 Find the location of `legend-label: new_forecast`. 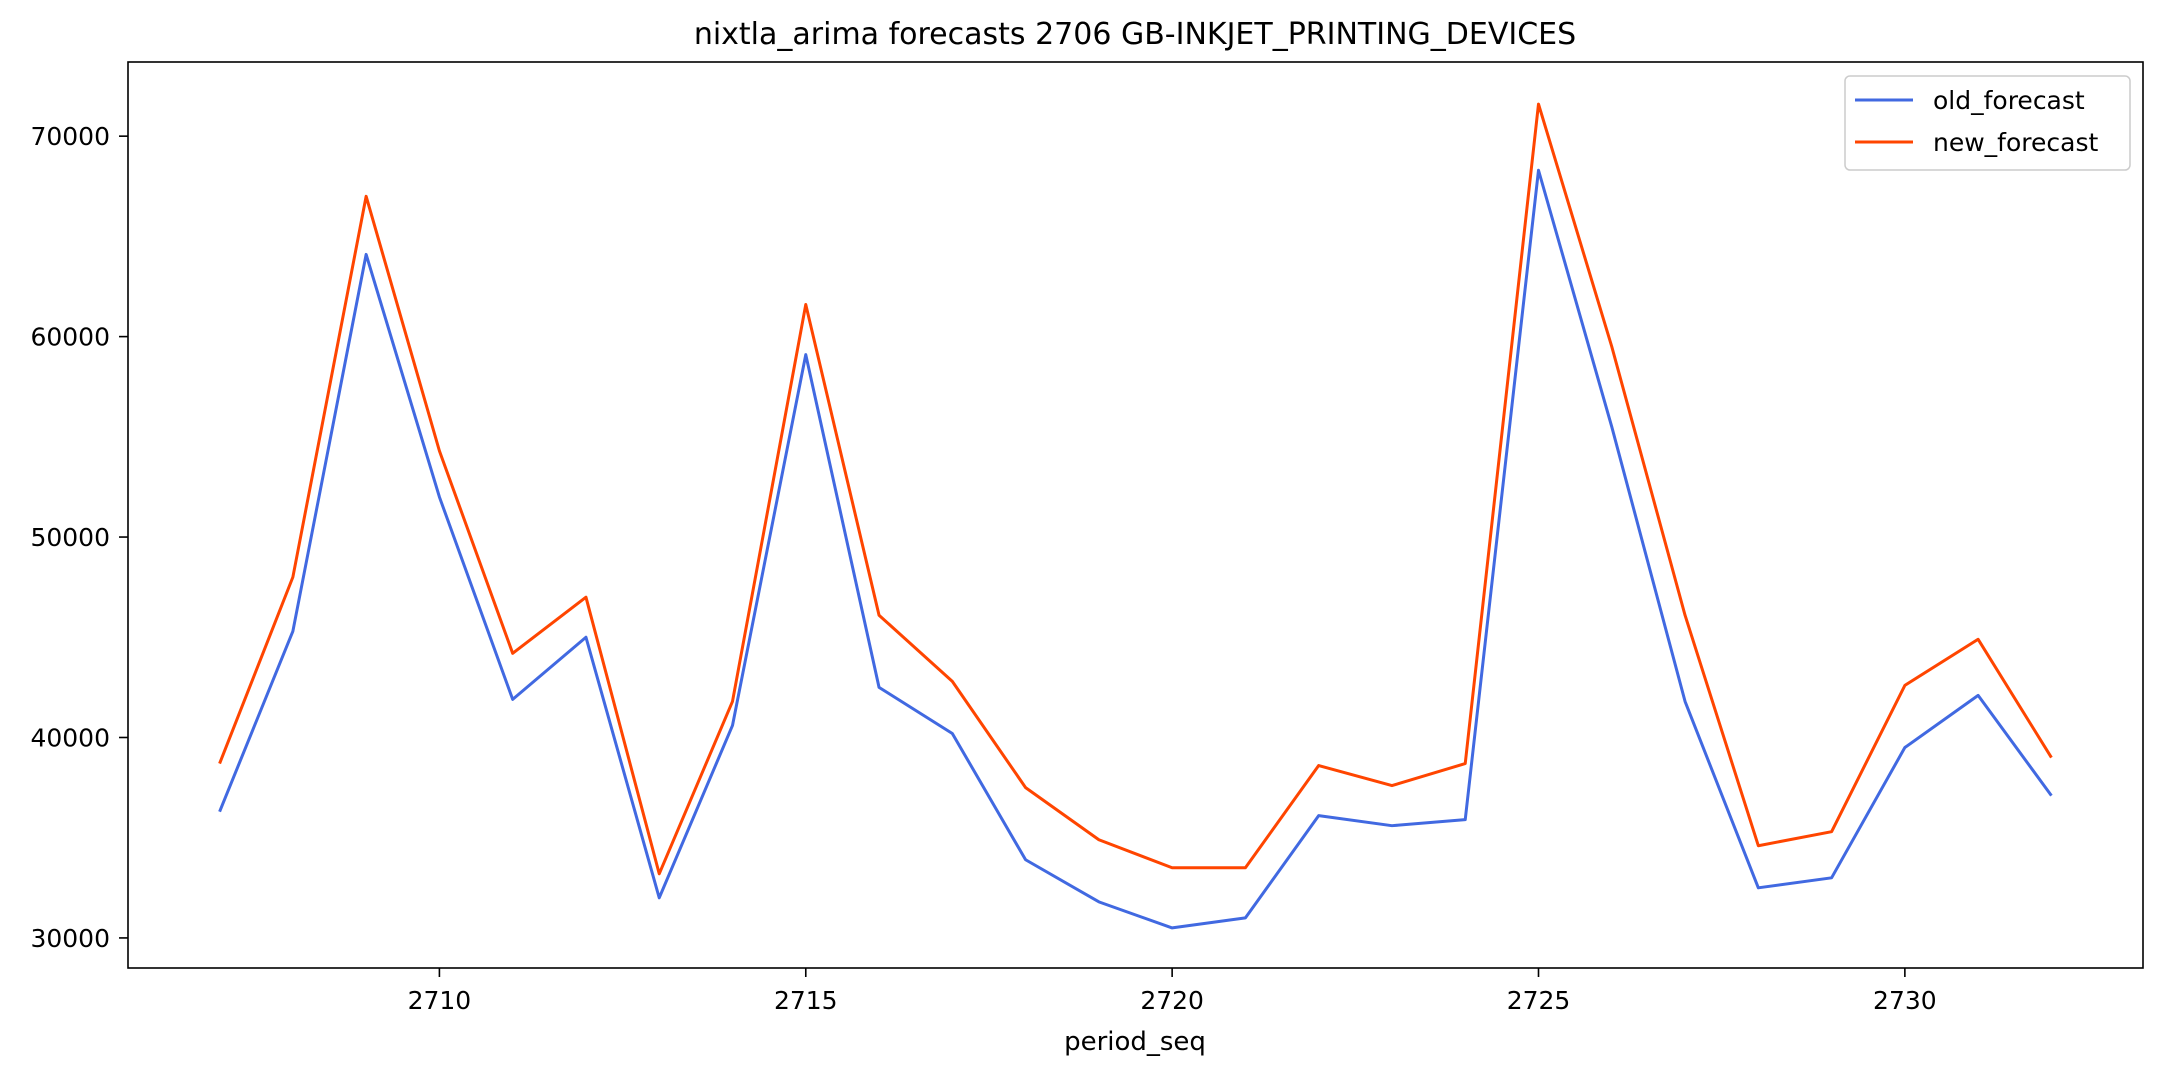

legend-label: new_forecast is located at coordinates (2015, 142).